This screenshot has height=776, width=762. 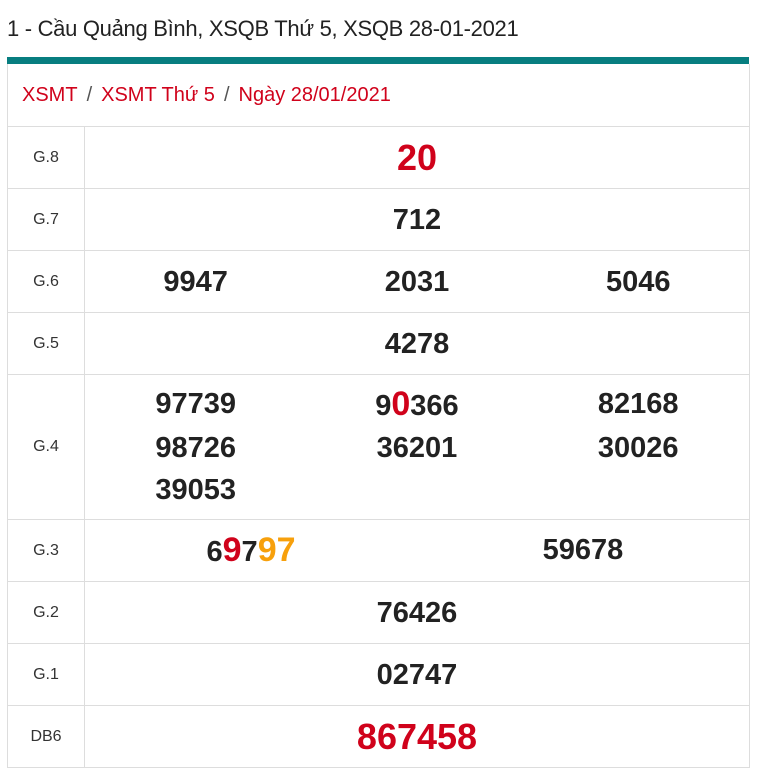 I want to click on prize-number: 39053, so click(x=195, y=490).